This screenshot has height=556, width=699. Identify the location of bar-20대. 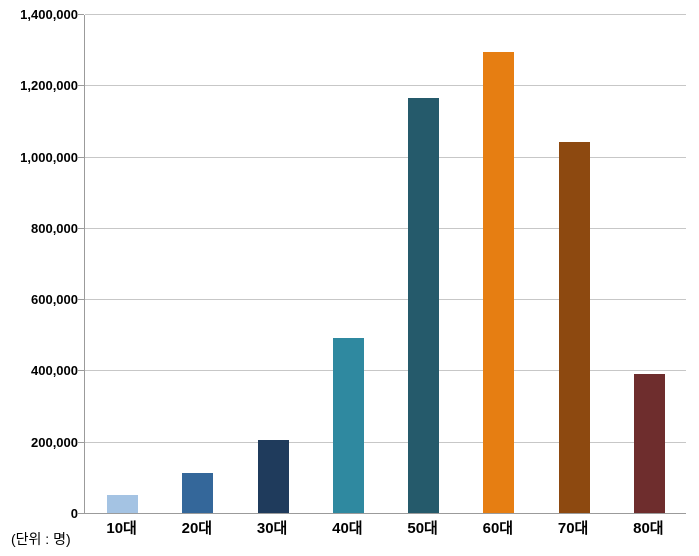
(198, 493).